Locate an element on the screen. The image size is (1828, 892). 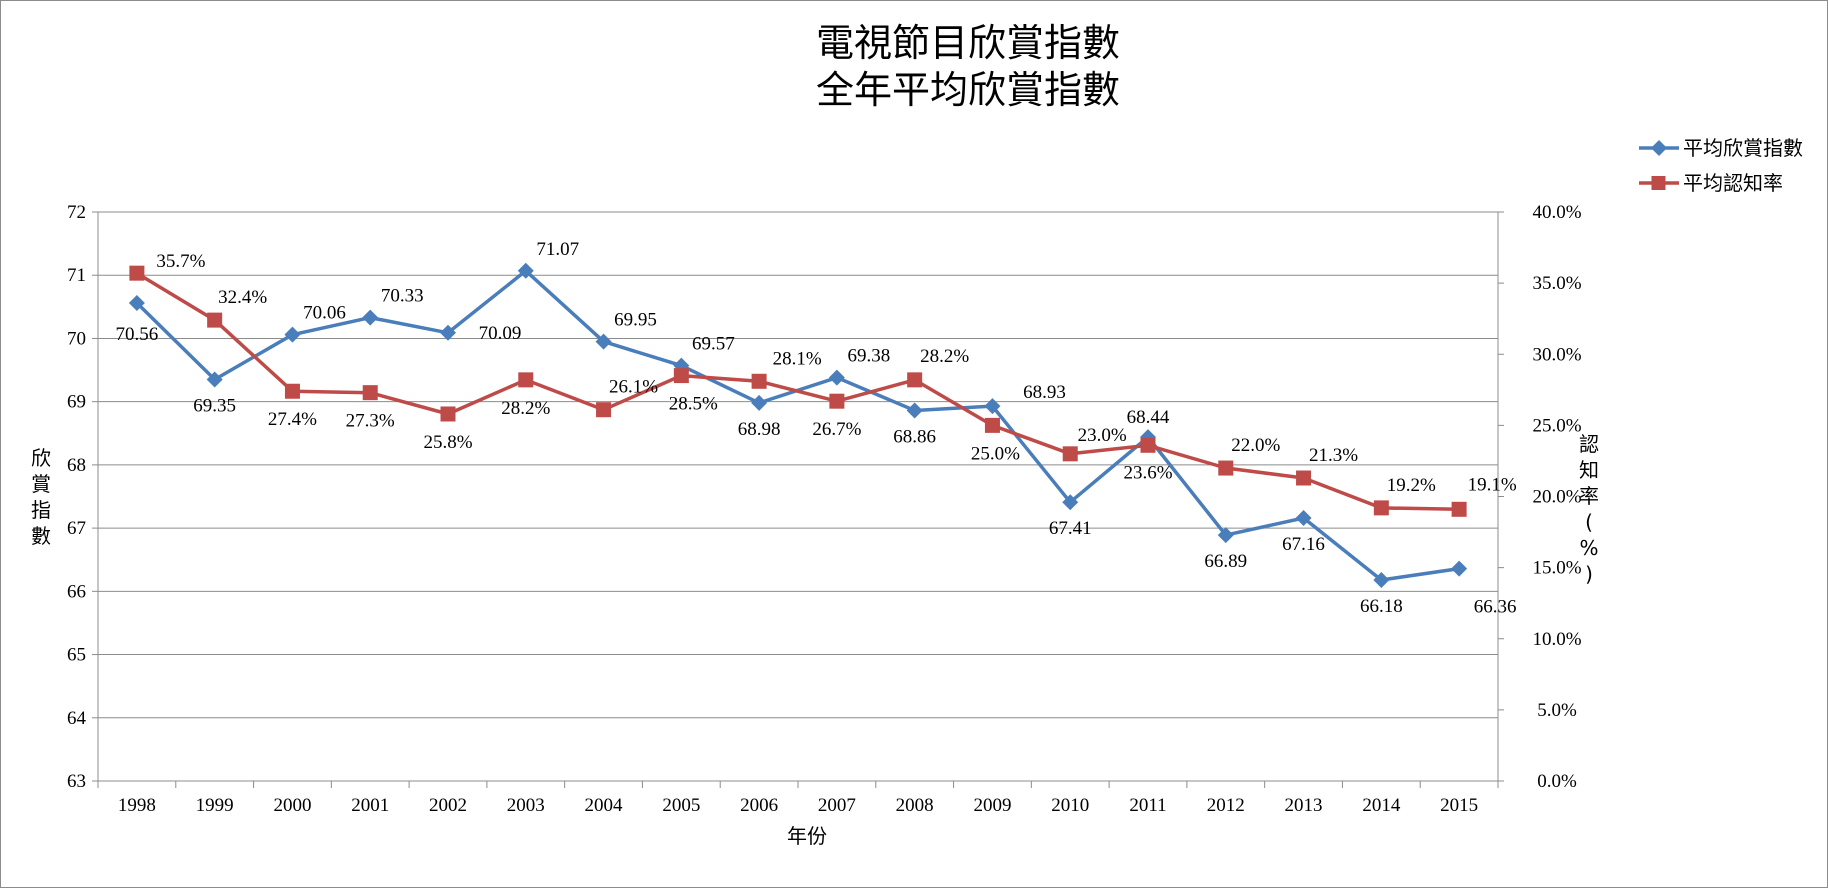
data-label-rate: 25.0% is located at coordinates (995, 453).